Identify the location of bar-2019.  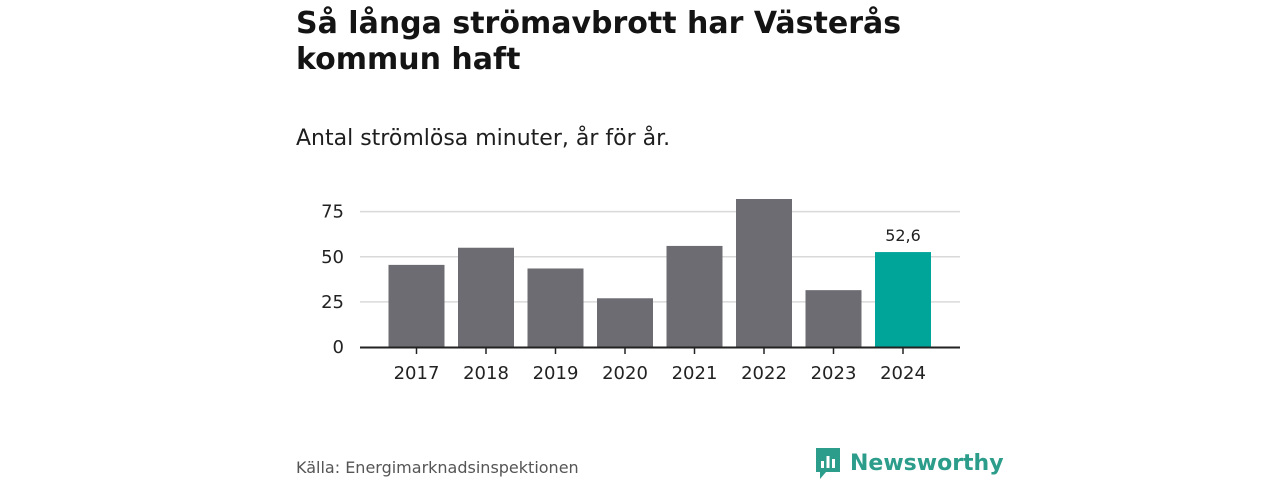
(555, 307).